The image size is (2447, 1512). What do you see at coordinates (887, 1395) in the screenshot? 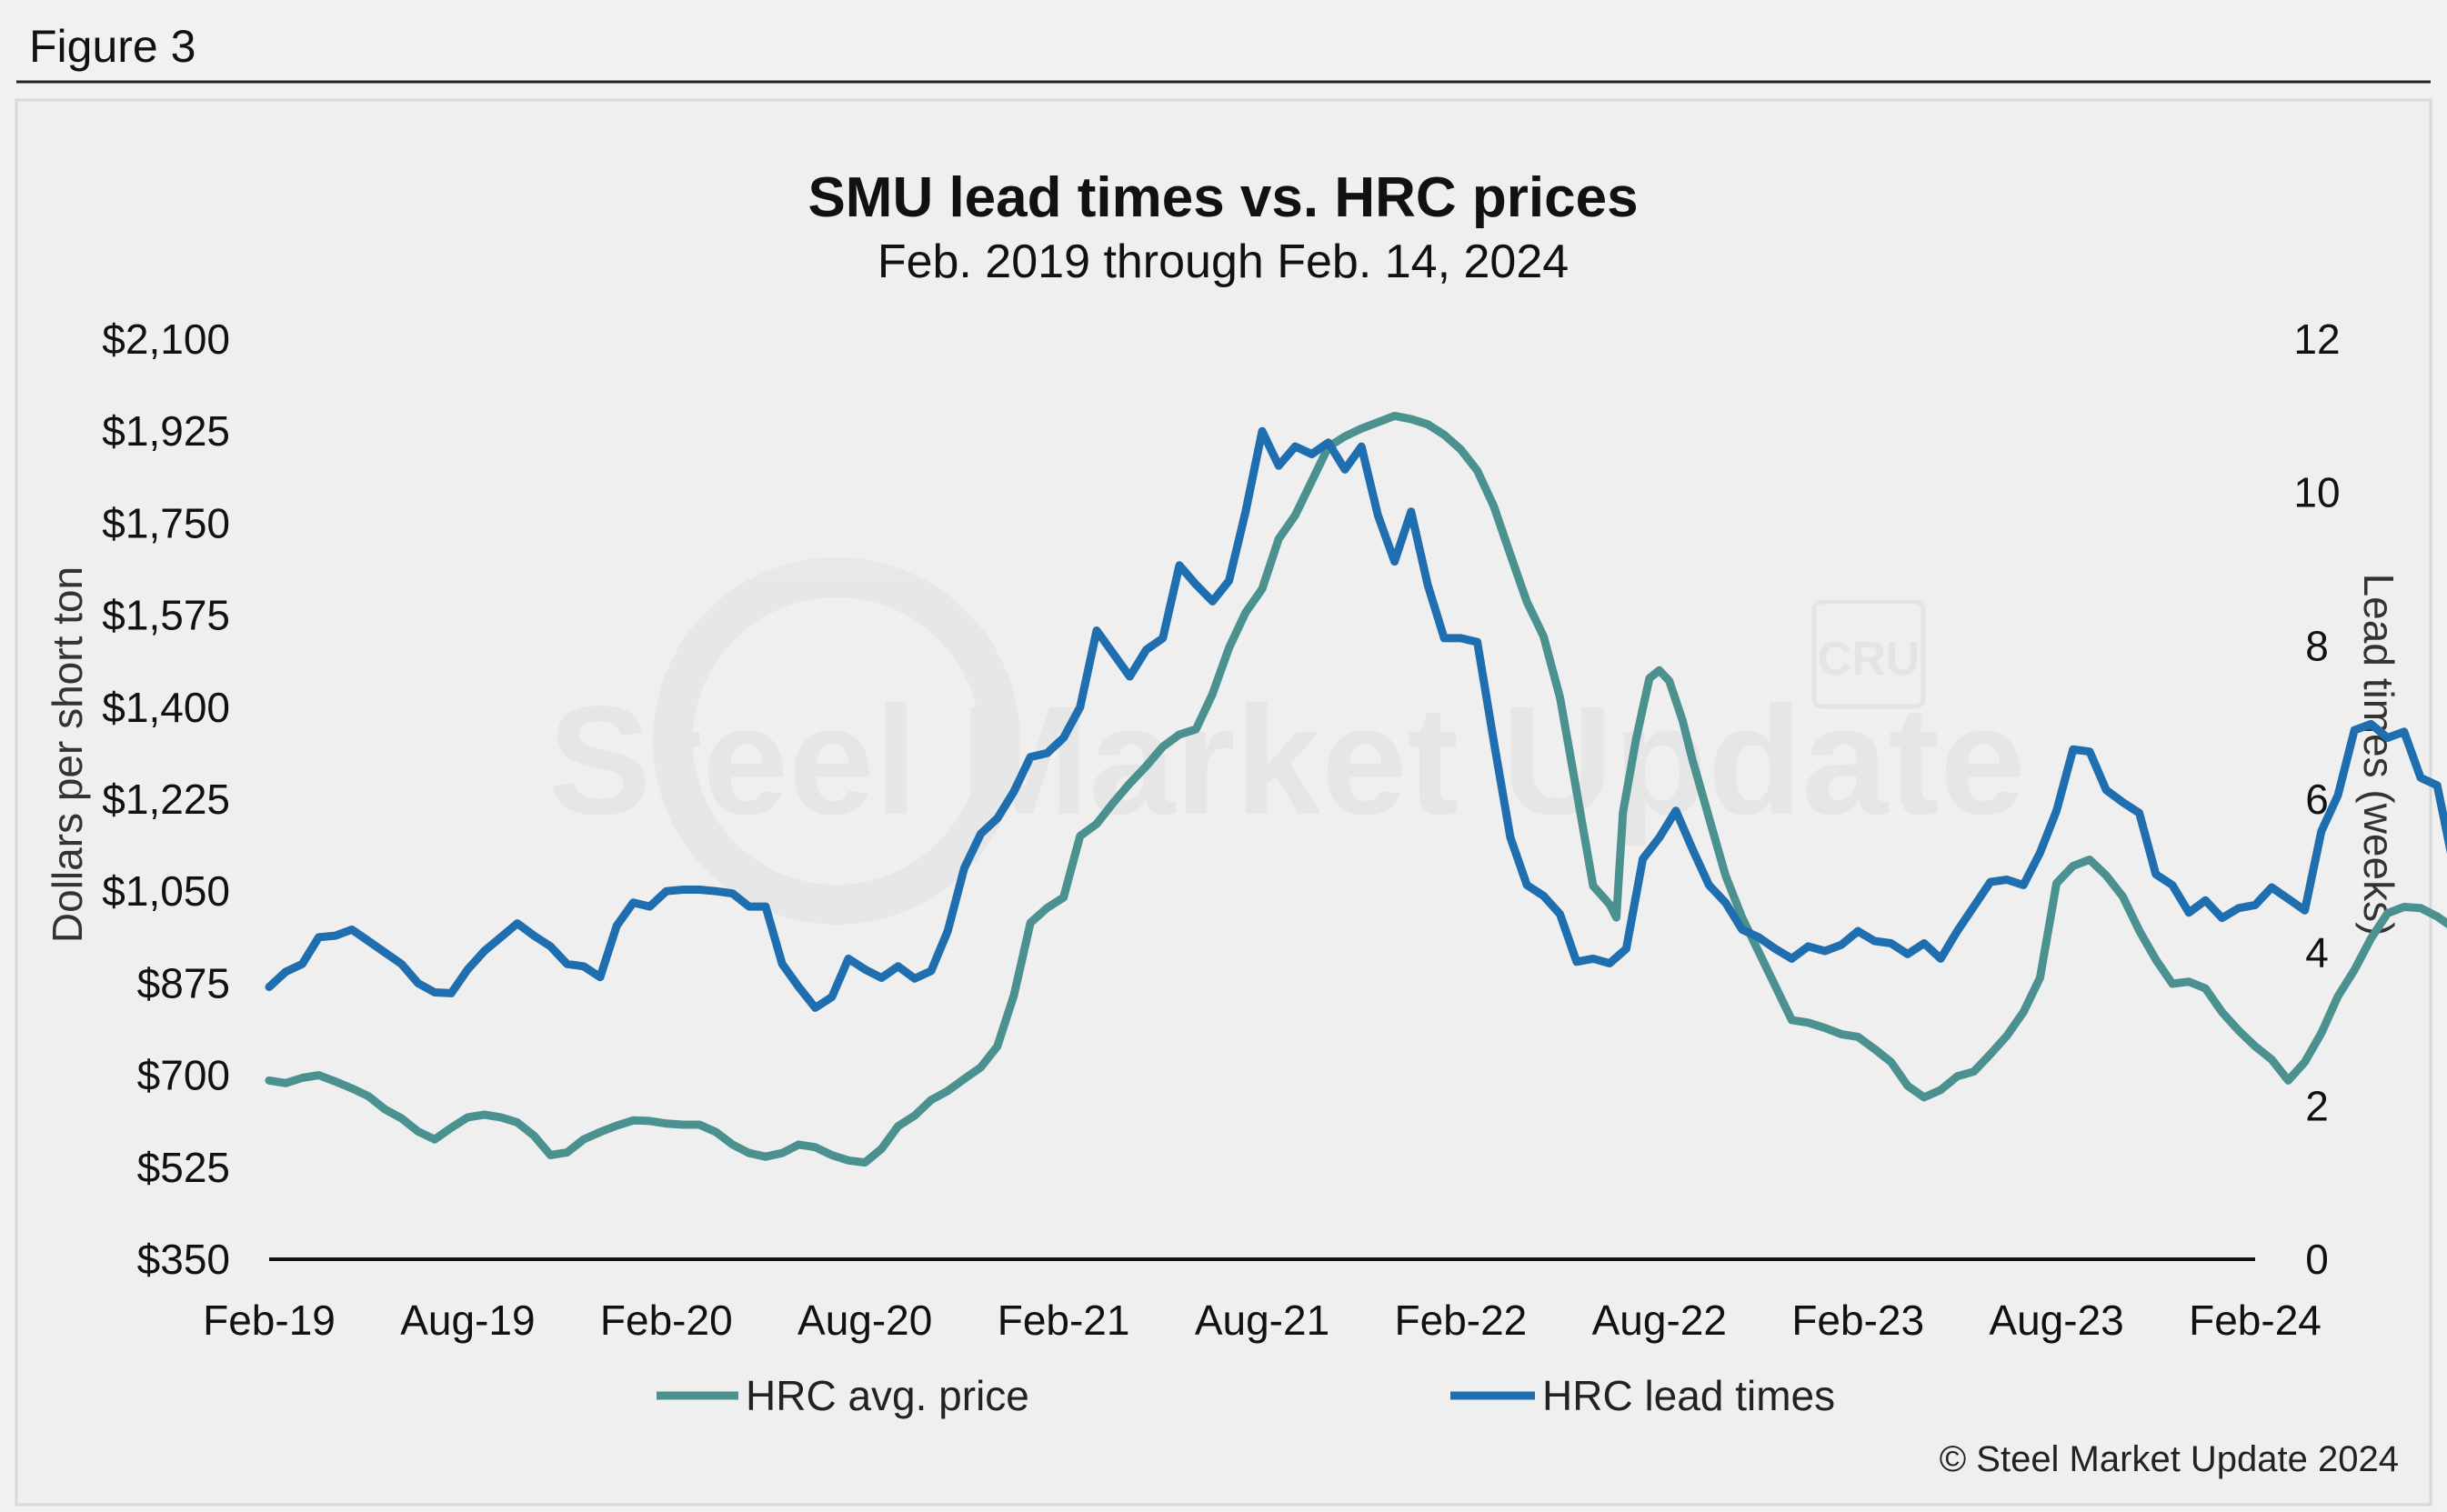
I see `legend-label-price: HRC avg. price` at bounding box center [887, 1395].